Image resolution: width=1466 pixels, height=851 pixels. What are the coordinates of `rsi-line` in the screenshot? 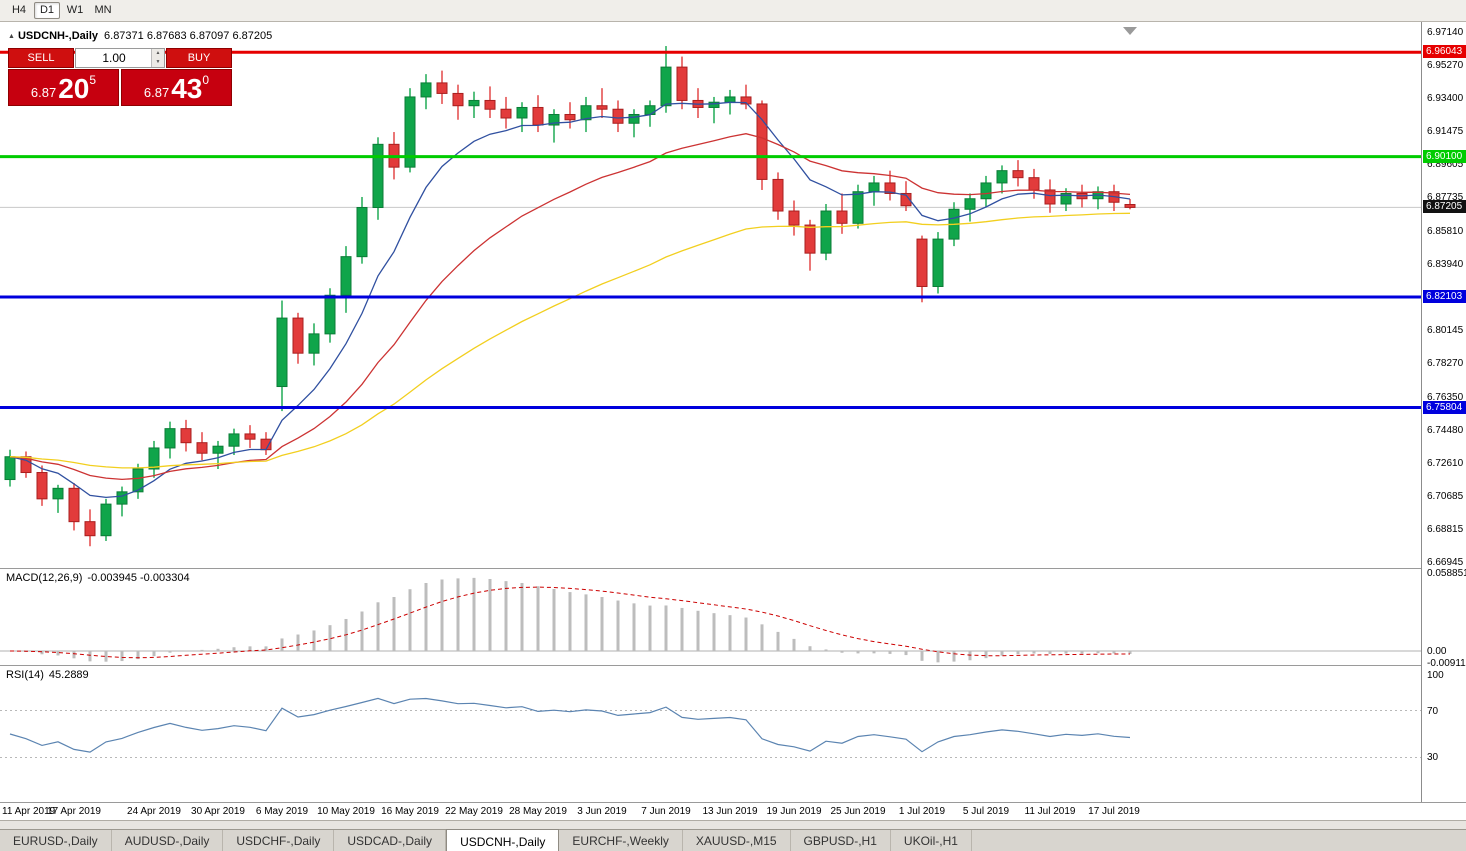 It's located at (570, 725).